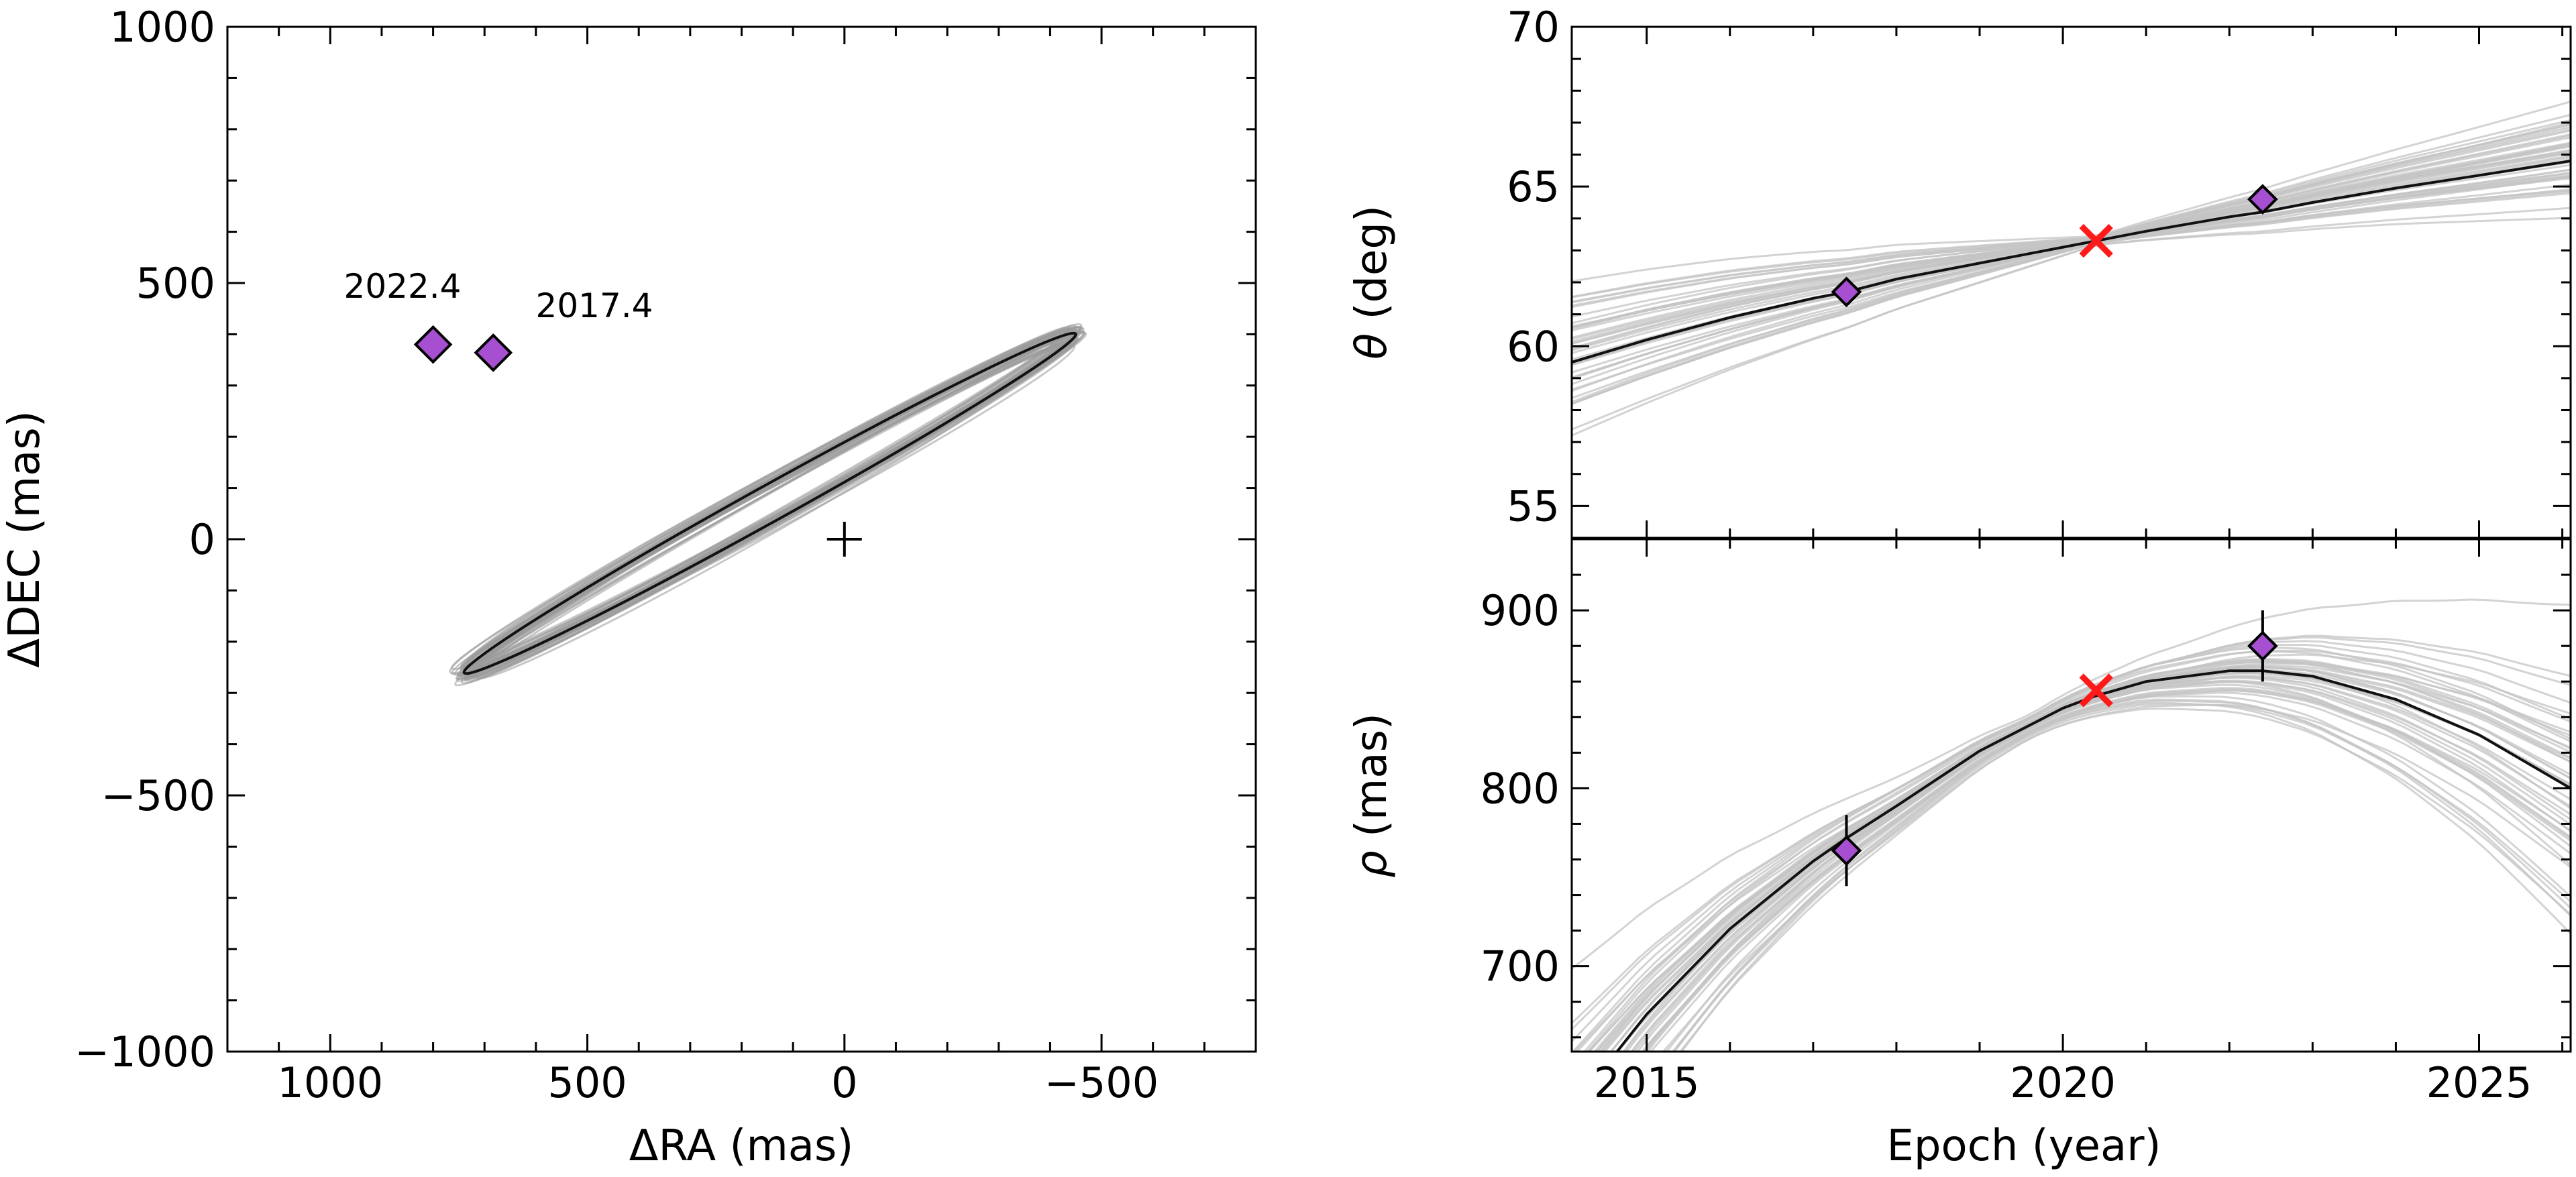 The image size is (2576, 1177). I want to click on point-label-2017: 2017.4, so click(594, 305).